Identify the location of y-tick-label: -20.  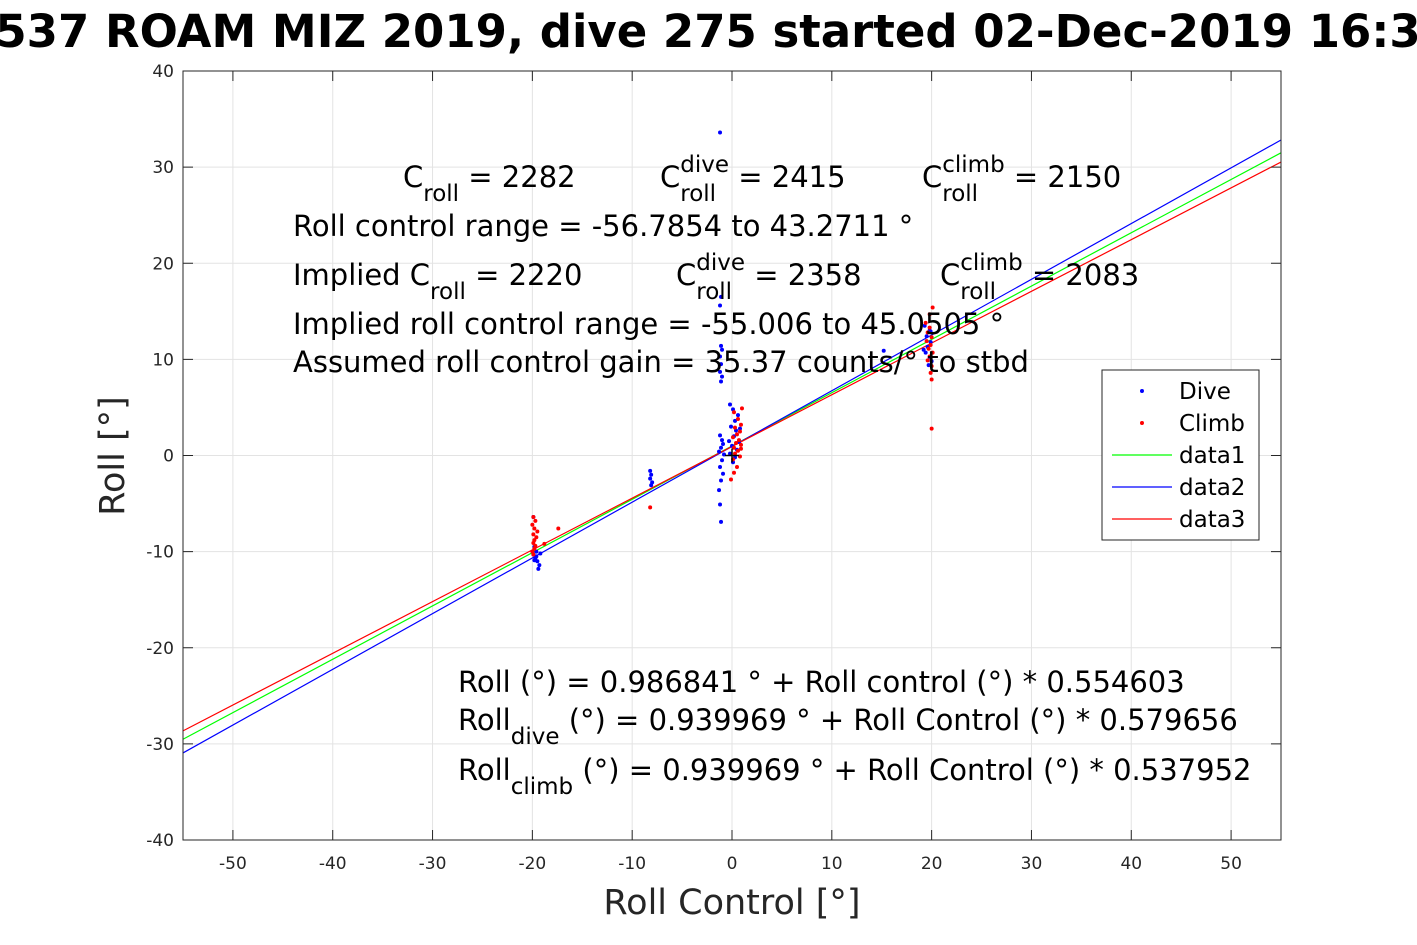
(160, 649).